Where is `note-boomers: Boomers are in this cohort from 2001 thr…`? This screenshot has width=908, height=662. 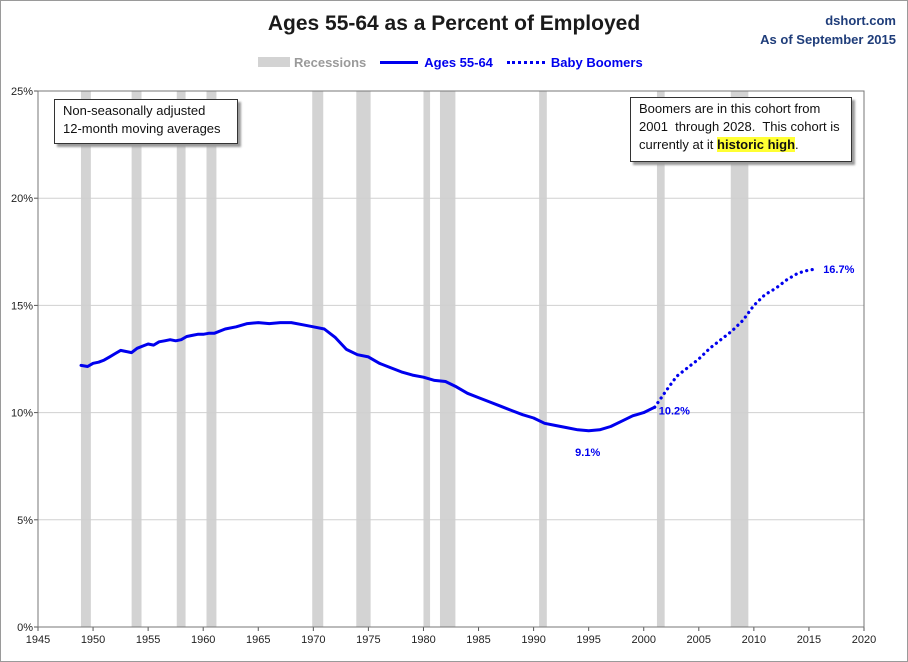 note-boomers: Boomers are in this cohort from 2001 thr… is located at coordinates (741, 129).